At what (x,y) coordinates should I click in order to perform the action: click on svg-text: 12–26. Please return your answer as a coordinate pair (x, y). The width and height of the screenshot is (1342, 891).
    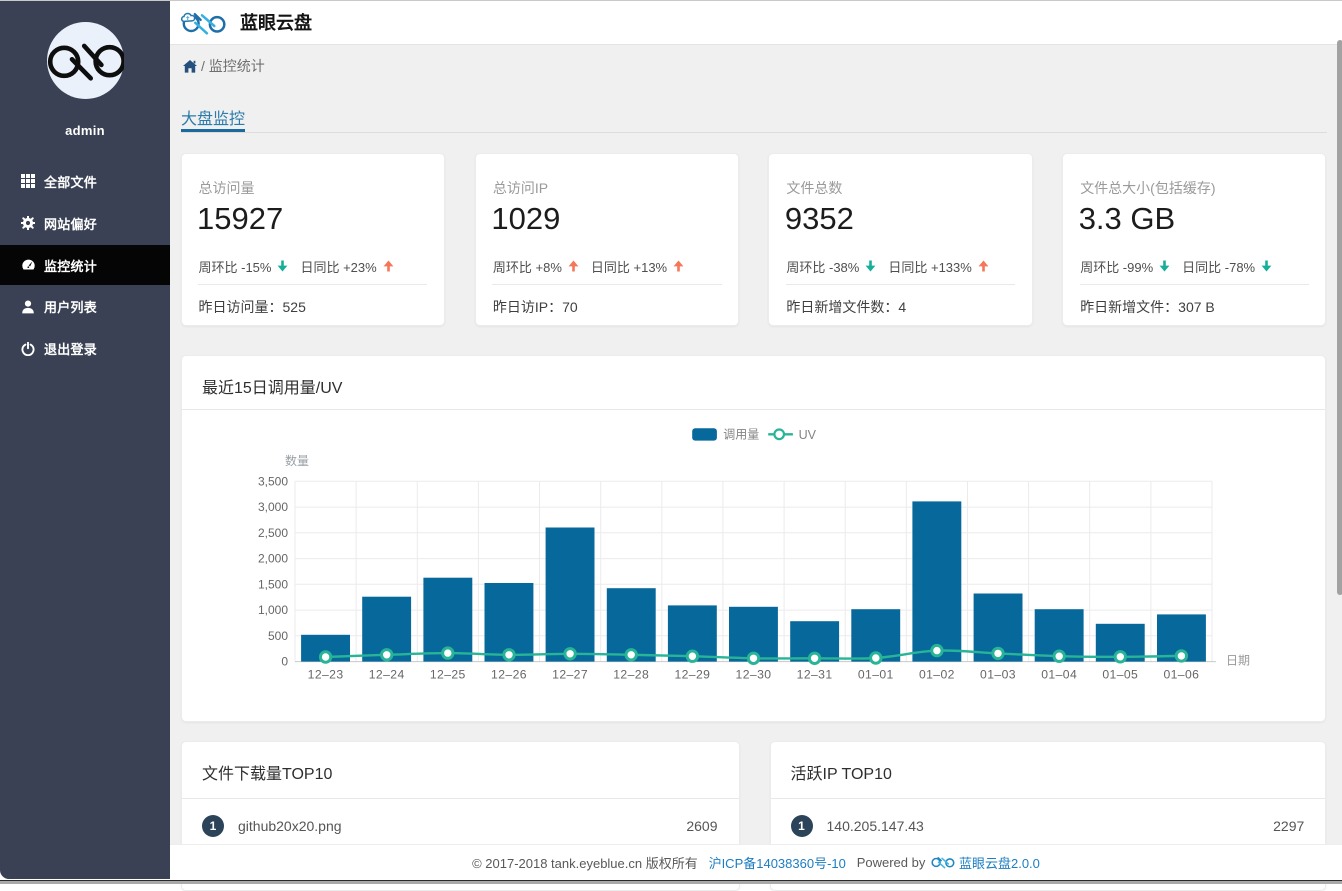
    Looking at the image, I should click on (509, 675).